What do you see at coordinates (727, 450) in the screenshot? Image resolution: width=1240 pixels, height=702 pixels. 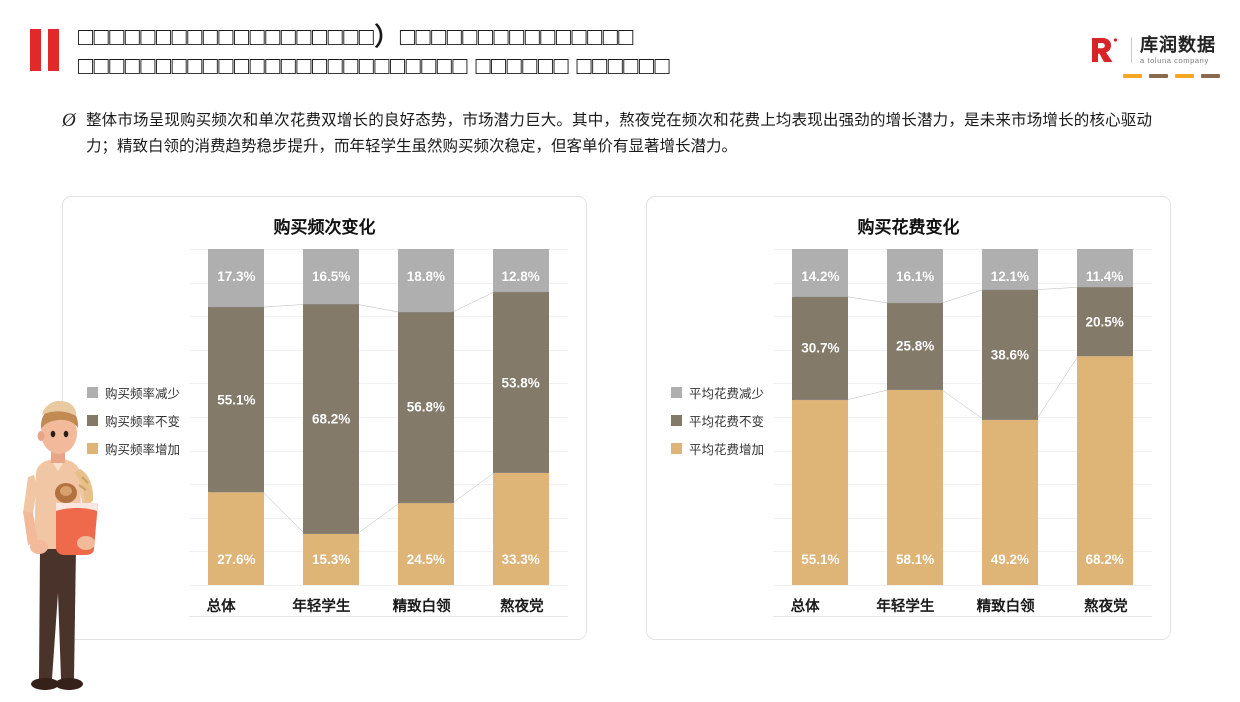 I see `legend-label: 平均花费增加` at bounding box center [727, 450].